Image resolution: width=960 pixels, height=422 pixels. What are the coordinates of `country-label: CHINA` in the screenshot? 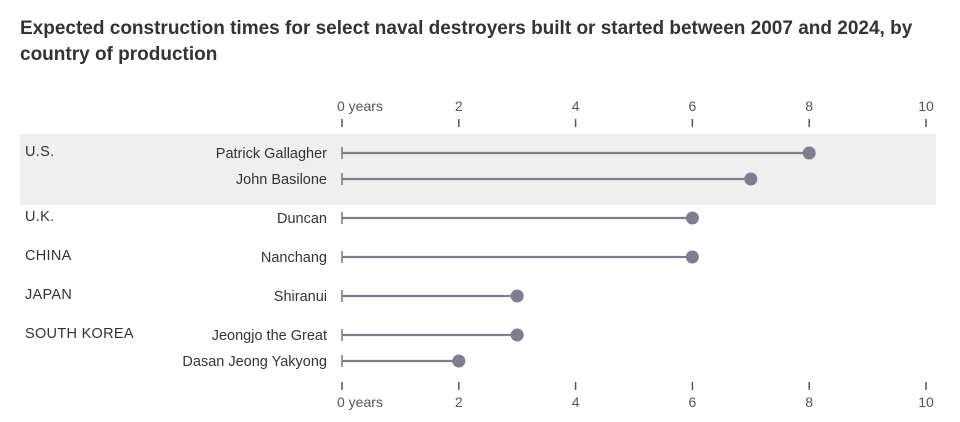 It's located at (48, 256).